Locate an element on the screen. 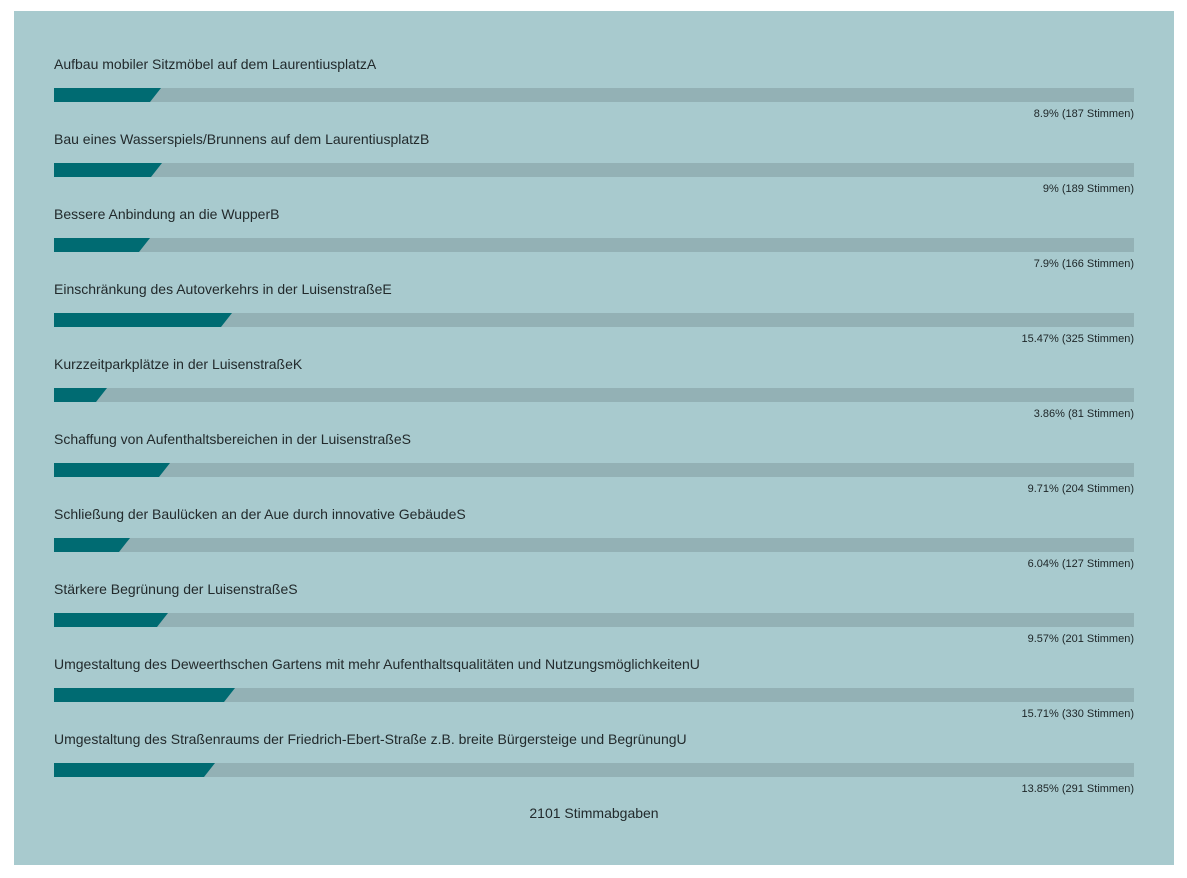  poll-option-result: 9.57% (201 Stimmen) is located at coordinates (1080, 639).